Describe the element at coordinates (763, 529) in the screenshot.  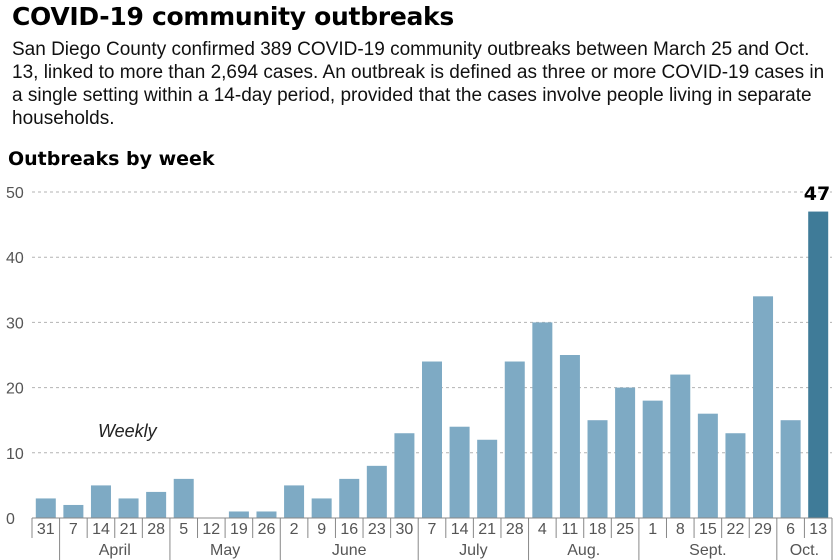
I see `x-tick-label: 29` at that location.